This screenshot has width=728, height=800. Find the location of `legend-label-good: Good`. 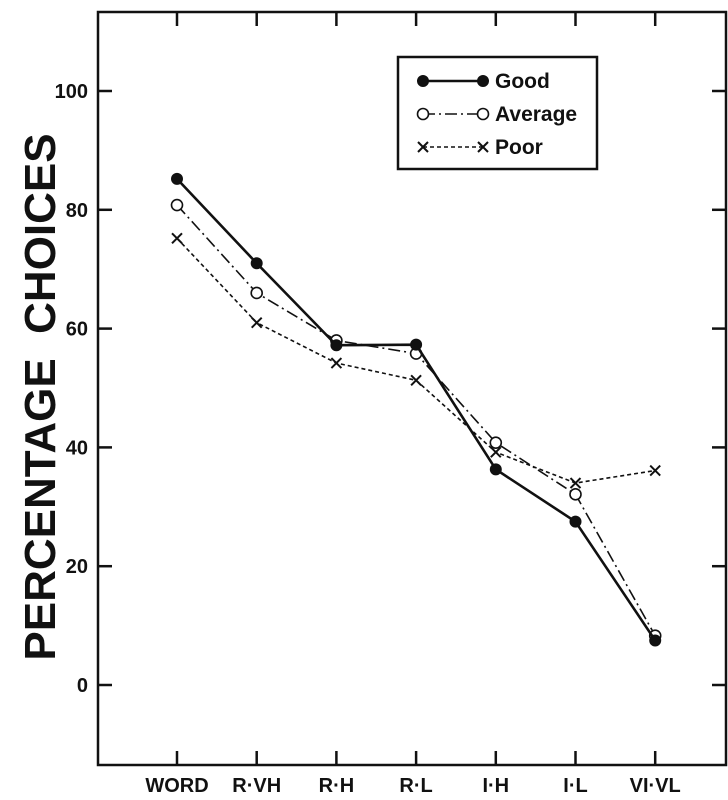

legend-label-good: Good is located at coordinates (522, 81).